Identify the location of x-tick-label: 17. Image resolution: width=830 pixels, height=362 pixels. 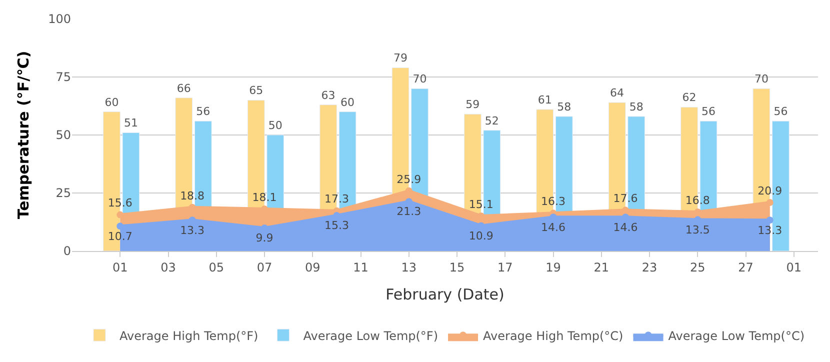
(505, 267).